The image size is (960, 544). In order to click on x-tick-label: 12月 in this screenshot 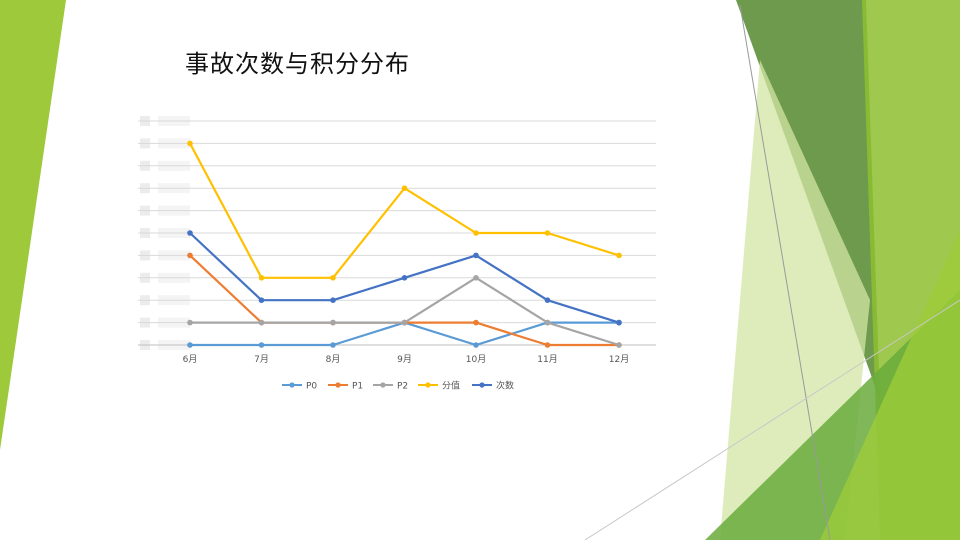, I will do `click(619, 359)`.